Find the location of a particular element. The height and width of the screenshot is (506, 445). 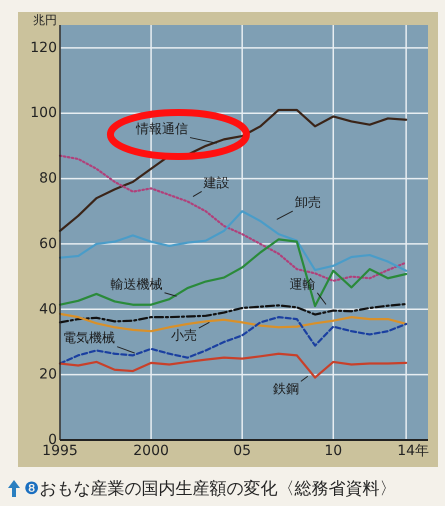

x-axis-title: 年 is located at coordinates (422, 451).